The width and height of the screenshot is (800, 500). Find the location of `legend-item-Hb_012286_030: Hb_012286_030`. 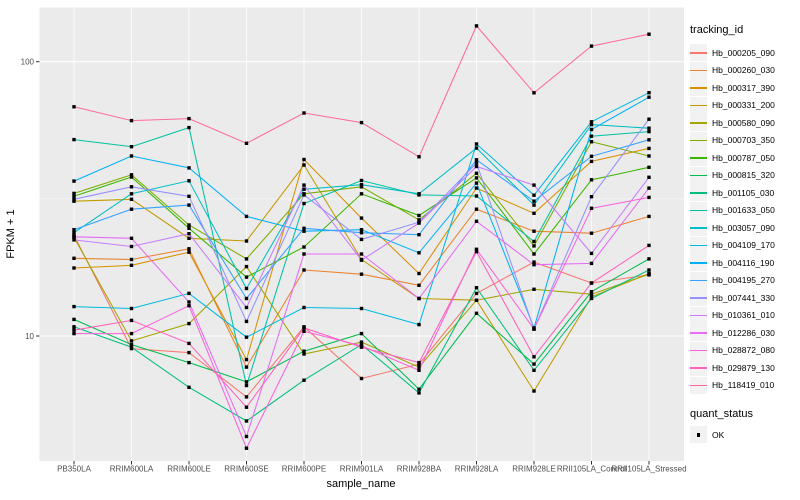

legend-item-Hb_012286_030: Hb_012286_030 is located at coordinates (745, 333).